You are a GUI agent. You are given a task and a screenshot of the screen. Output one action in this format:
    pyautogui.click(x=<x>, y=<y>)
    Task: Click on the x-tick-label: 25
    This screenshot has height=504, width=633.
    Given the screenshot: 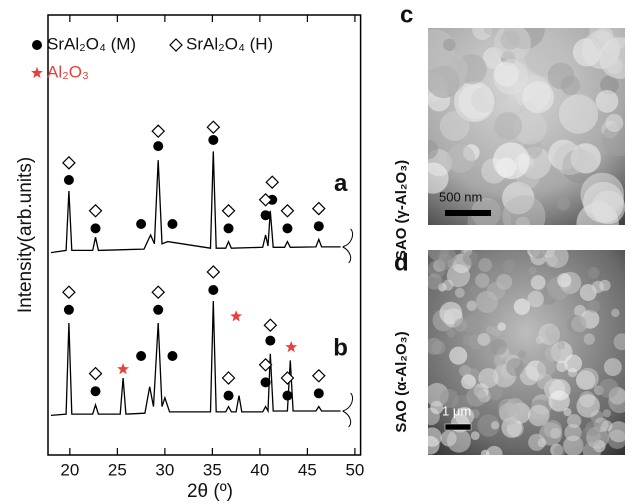 What is the action you would take?
    pyautogui.click(x=117, y=469)
    